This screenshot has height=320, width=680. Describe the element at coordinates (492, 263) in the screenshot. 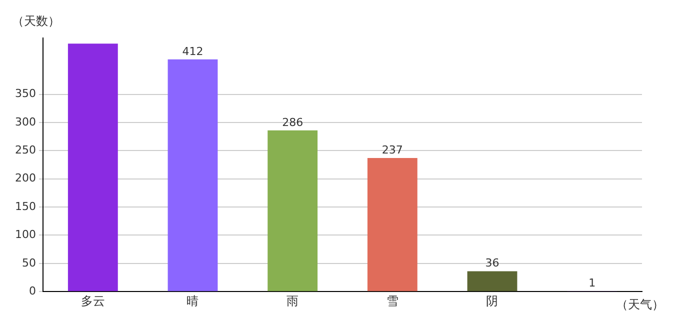

I see `data-label: 36` at that location.